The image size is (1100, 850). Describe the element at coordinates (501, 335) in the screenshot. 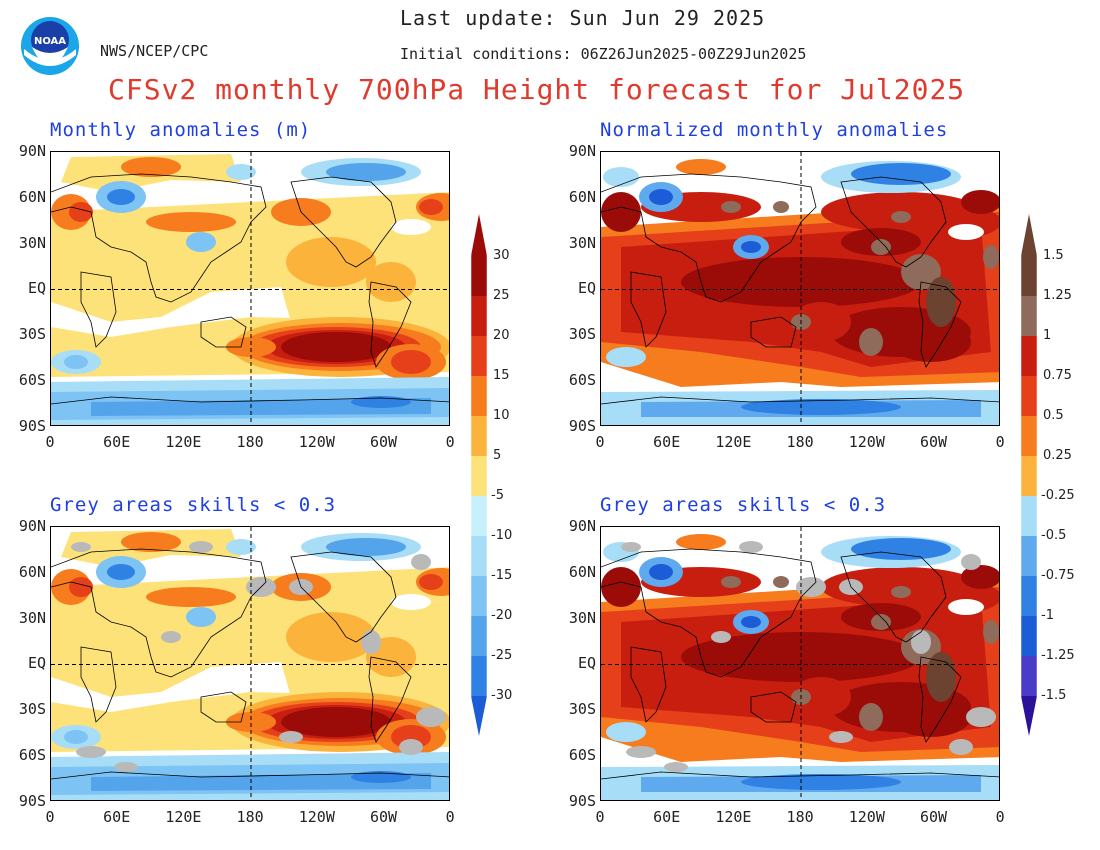

I see `colorbar-label: 20` at that location.